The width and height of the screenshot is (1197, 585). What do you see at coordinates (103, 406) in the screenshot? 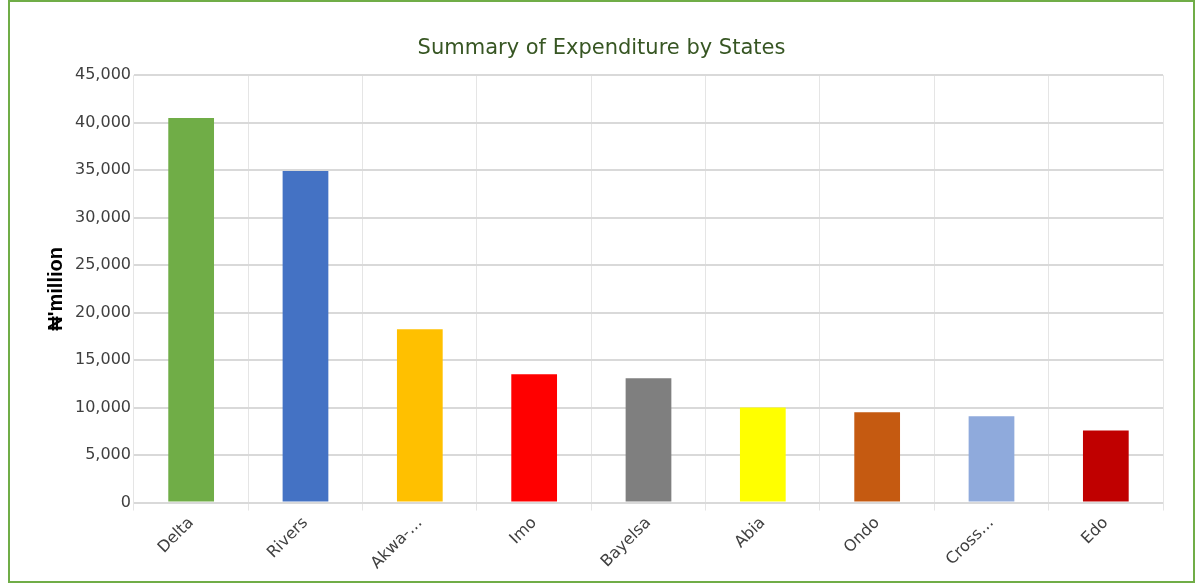
I see `y-tick-label: 10,000` at bounding box center [103, 406].